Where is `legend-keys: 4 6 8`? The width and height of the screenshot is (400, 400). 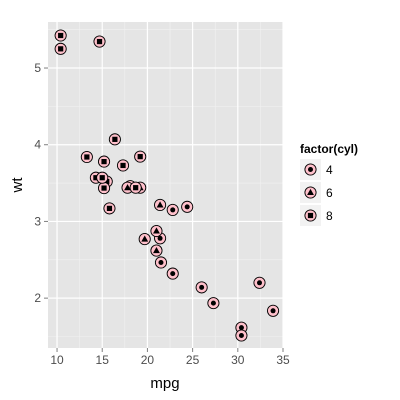 legend-keys: 4 6 8 is located at coordinates (316, 192).